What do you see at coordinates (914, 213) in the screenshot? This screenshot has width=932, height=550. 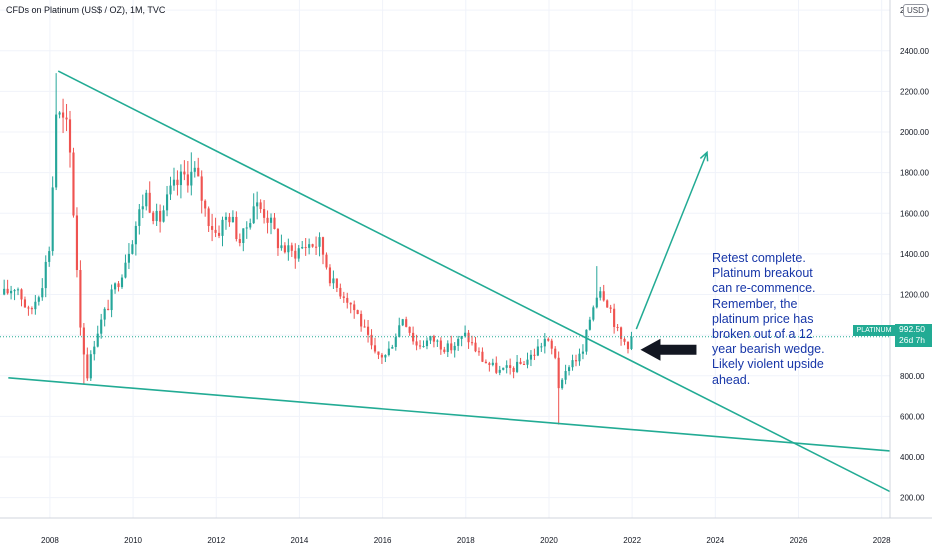 I see `y-tick-label: 1600.00` at bounding box center [914, 213].